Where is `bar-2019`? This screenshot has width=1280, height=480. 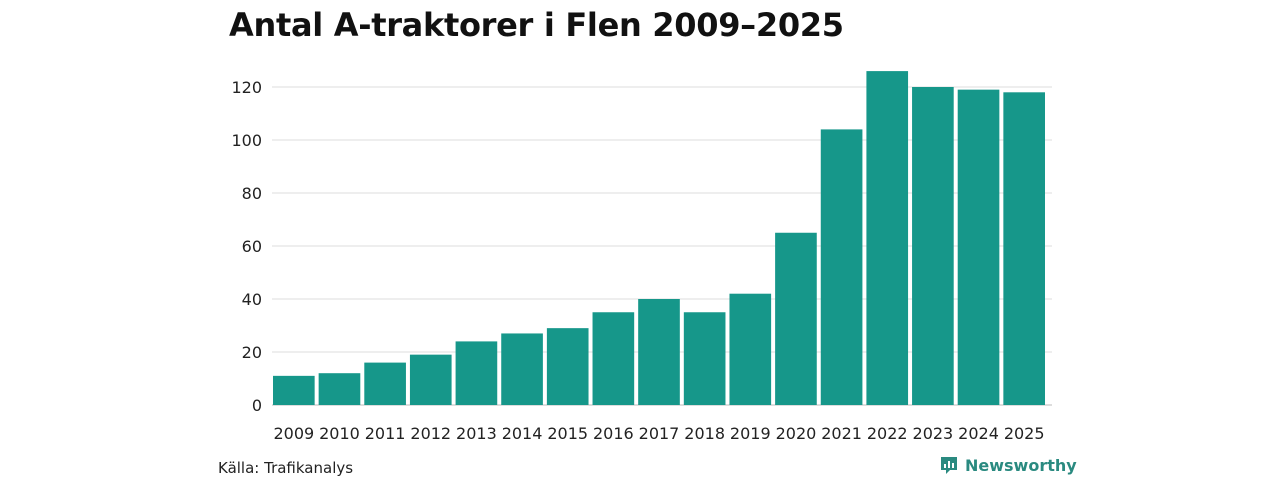
bar-2019 is located at coordinates (750, 349).